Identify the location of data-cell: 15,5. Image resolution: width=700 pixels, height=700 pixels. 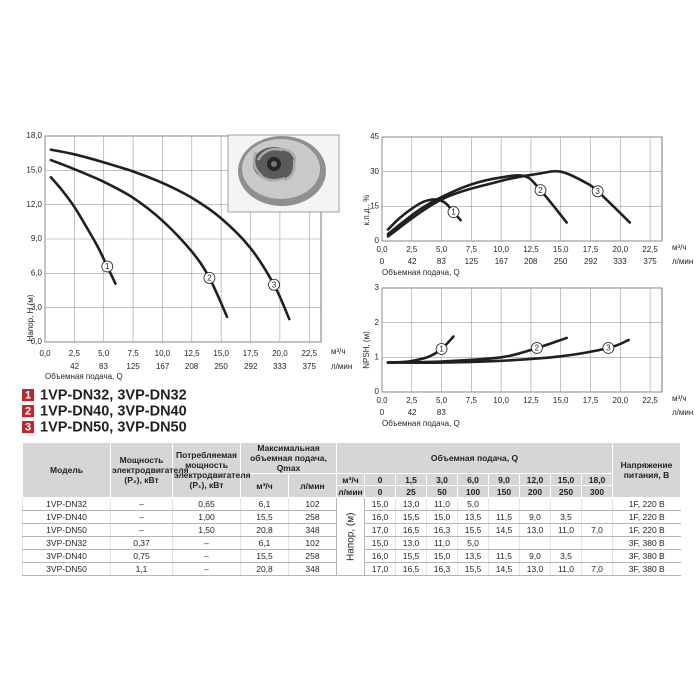
(264, 556).